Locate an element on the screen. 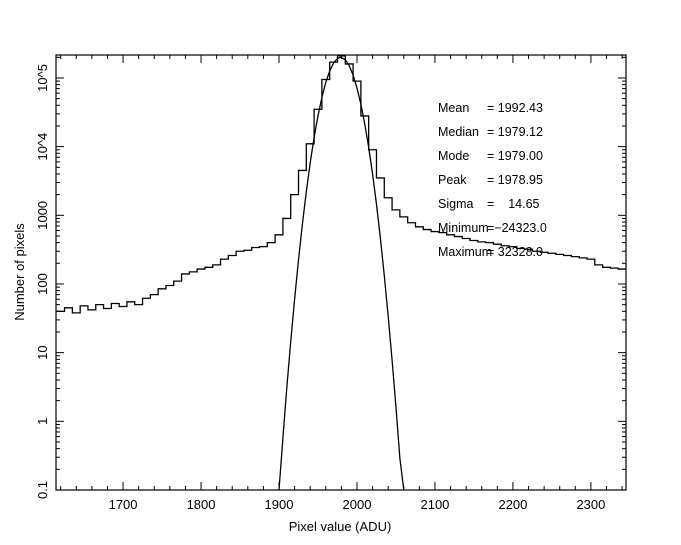 This screenshot has width=681, height=545. stat-label: Median is located at coordinates (458, 132).